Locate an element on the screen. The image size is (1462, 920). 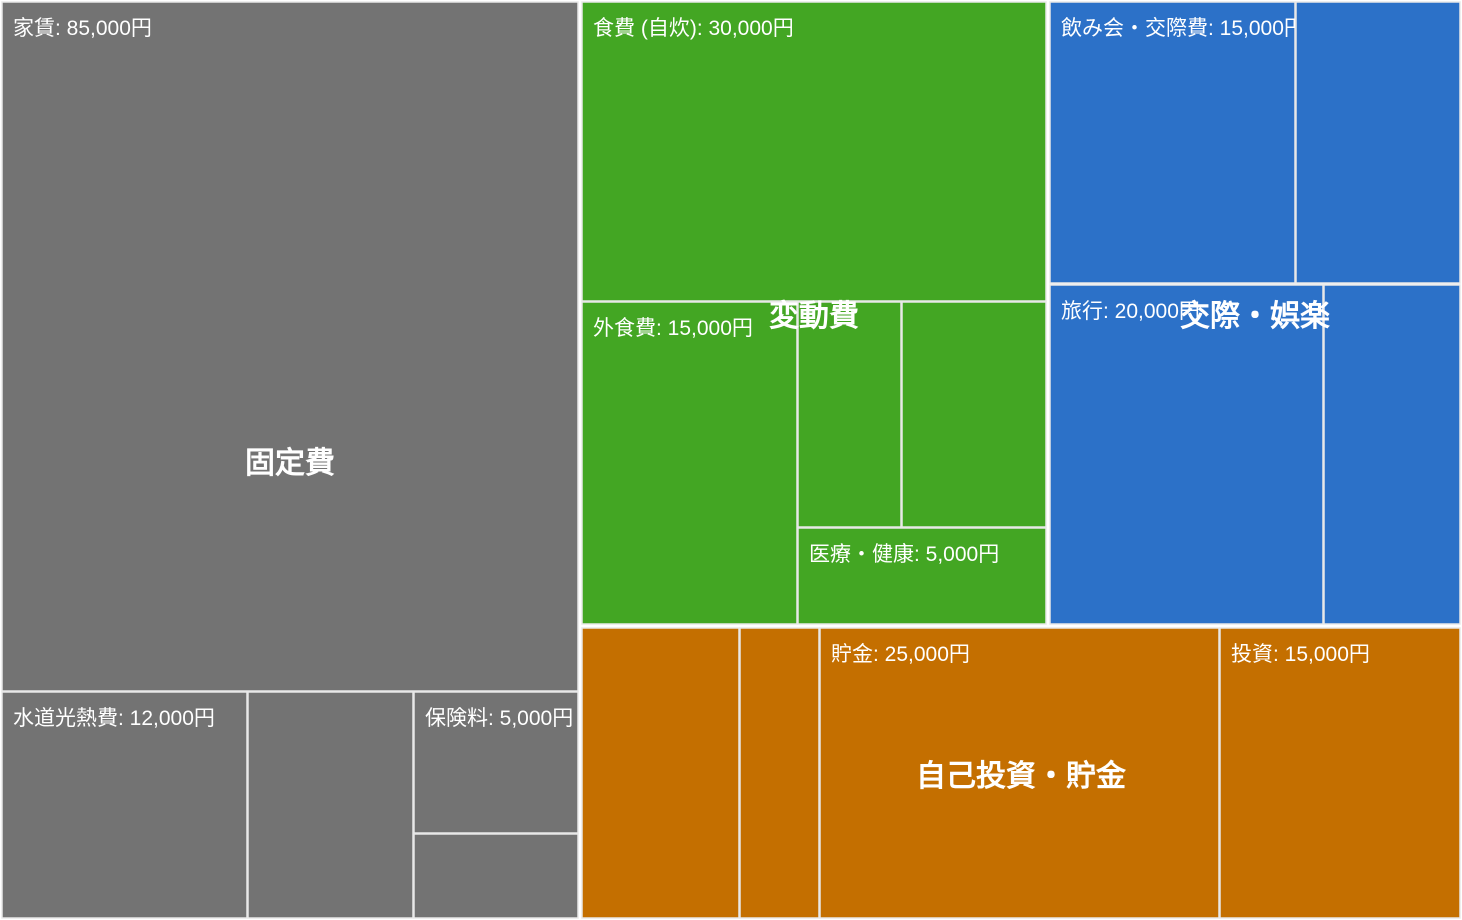
treemap-cell-label: 保険料: 5,000円 is located at coordinates (499, 718).